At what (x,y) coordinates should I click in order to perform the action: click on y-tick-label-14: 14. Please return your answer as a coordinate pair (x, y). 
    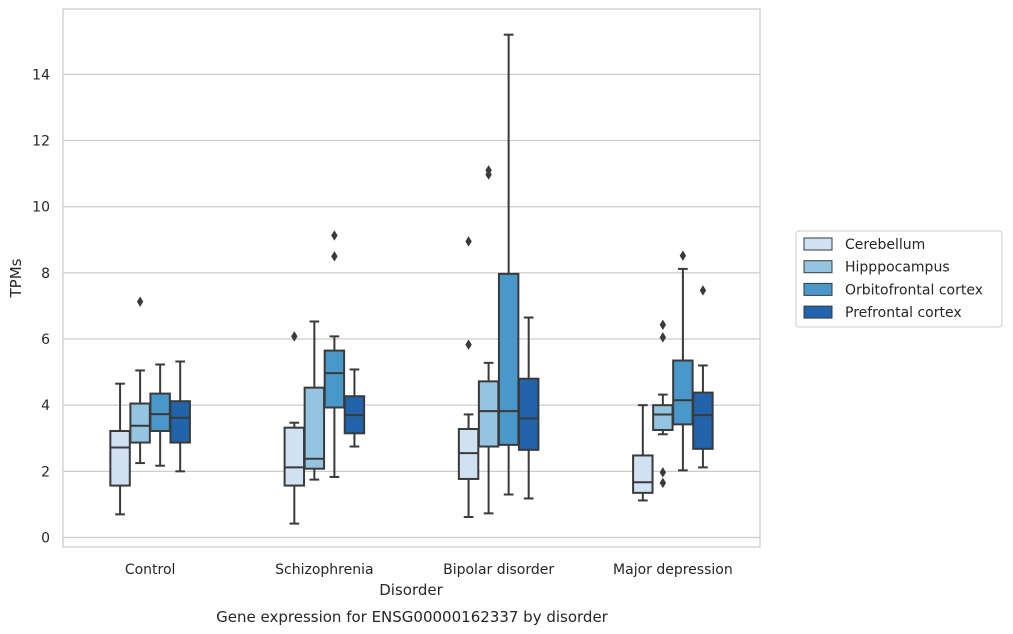
    Looking at the image, I should click on (41, 75).